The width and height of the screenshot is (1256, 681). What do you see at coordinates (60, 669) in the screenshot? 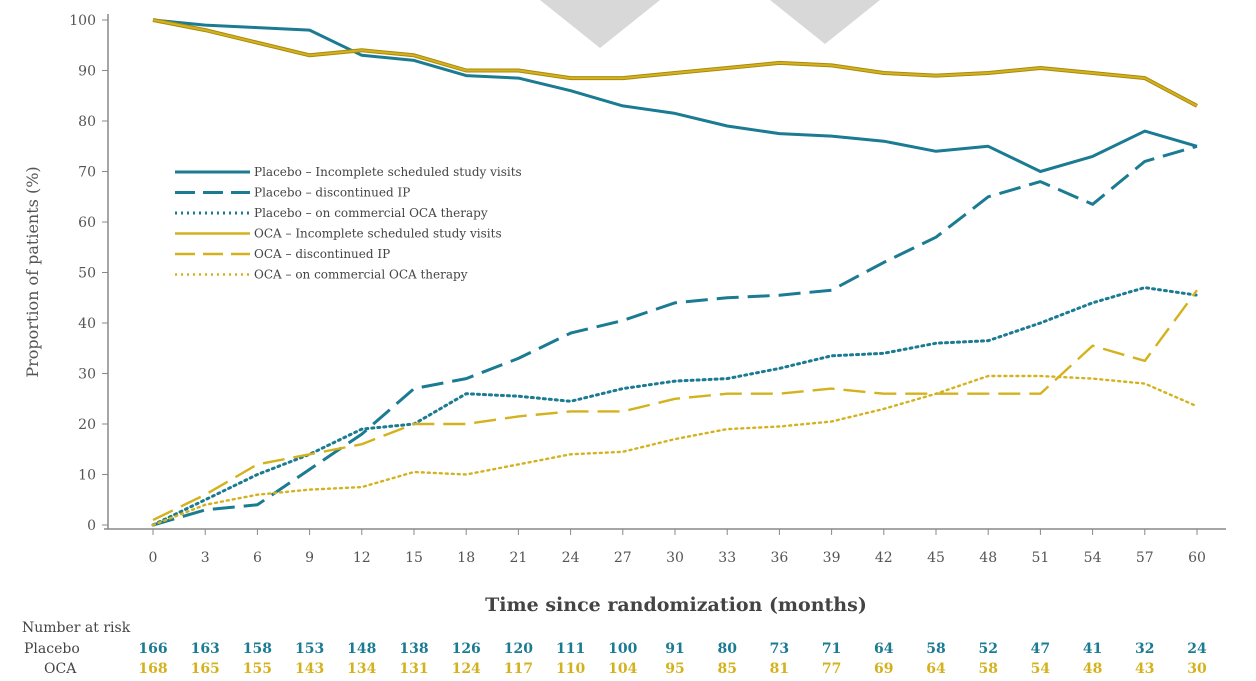
I see `risk-row-label: OCA` at bounding box center [60, 669].